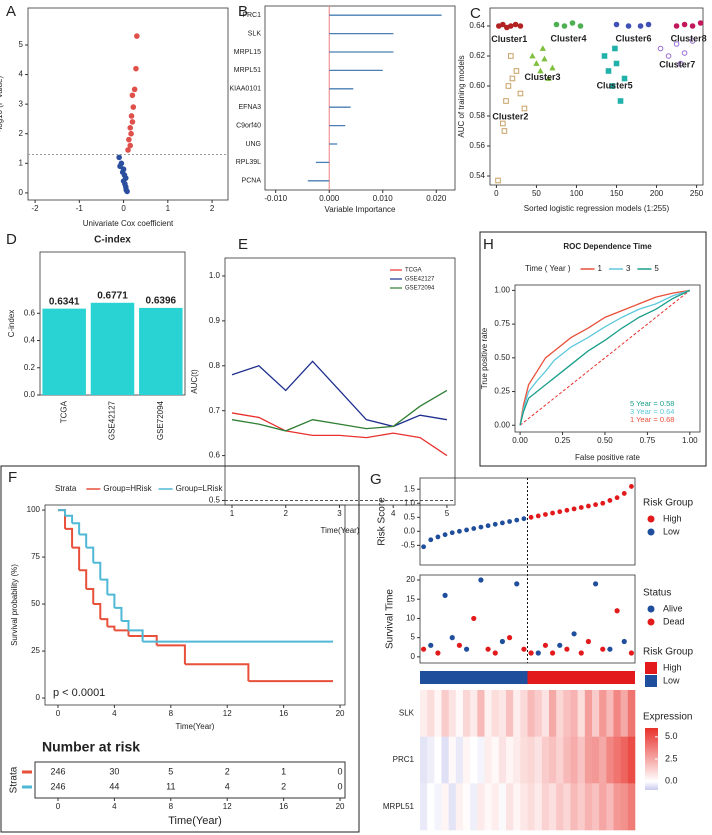 The image size is (712, 835). Describe the element at coordinates (195, 726) in the screenshot. I see `x-axis-label: Time(Year)` at that location.